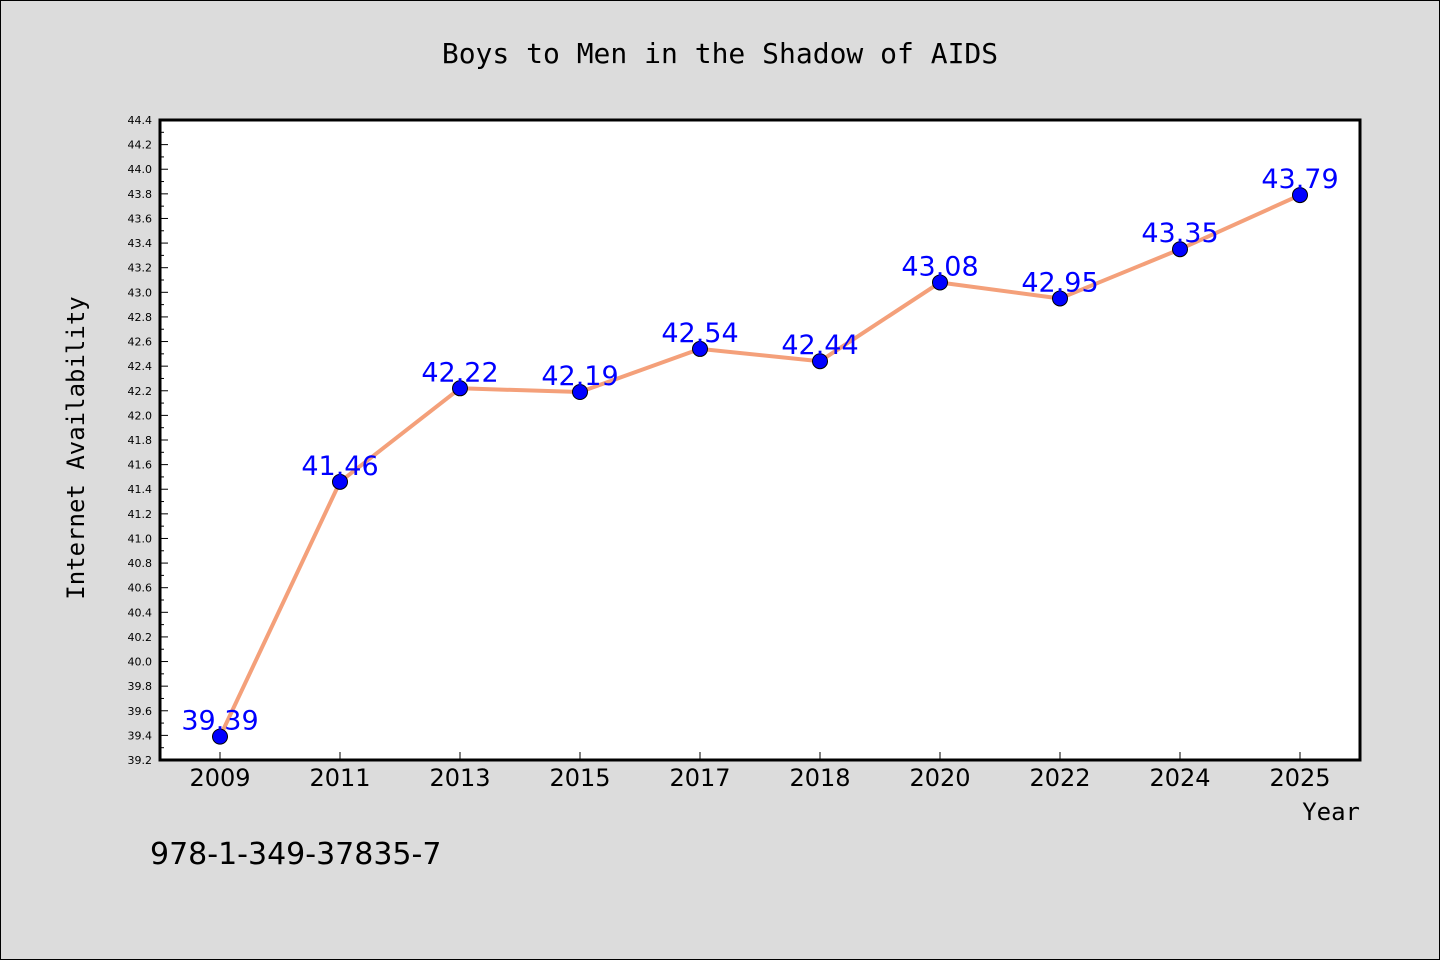 This screenshot has height=960, width=1440. Describe the element at coordinates (140, 588) in the screenshot. I see `y-tick-label: 40.6` at that location.